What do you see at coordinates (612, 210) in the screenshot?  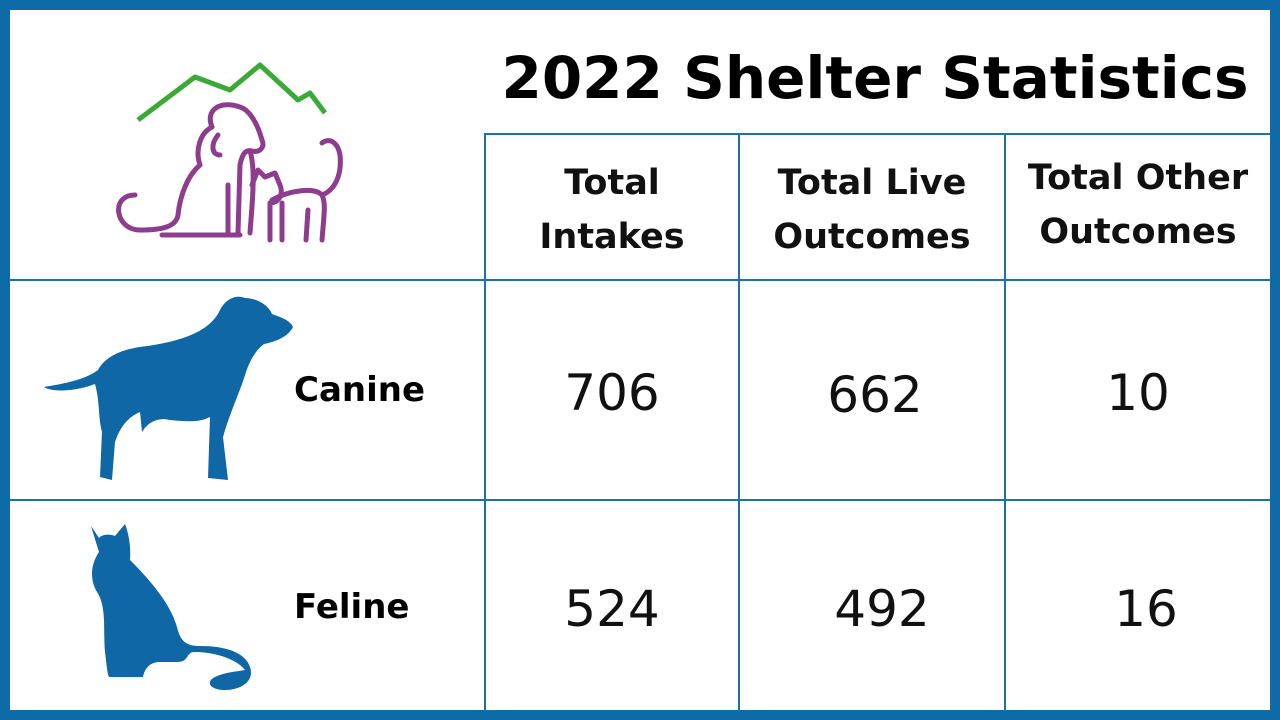 I see `column-header-total-intakes: Total Intakes` at bounding box center [612, 210].